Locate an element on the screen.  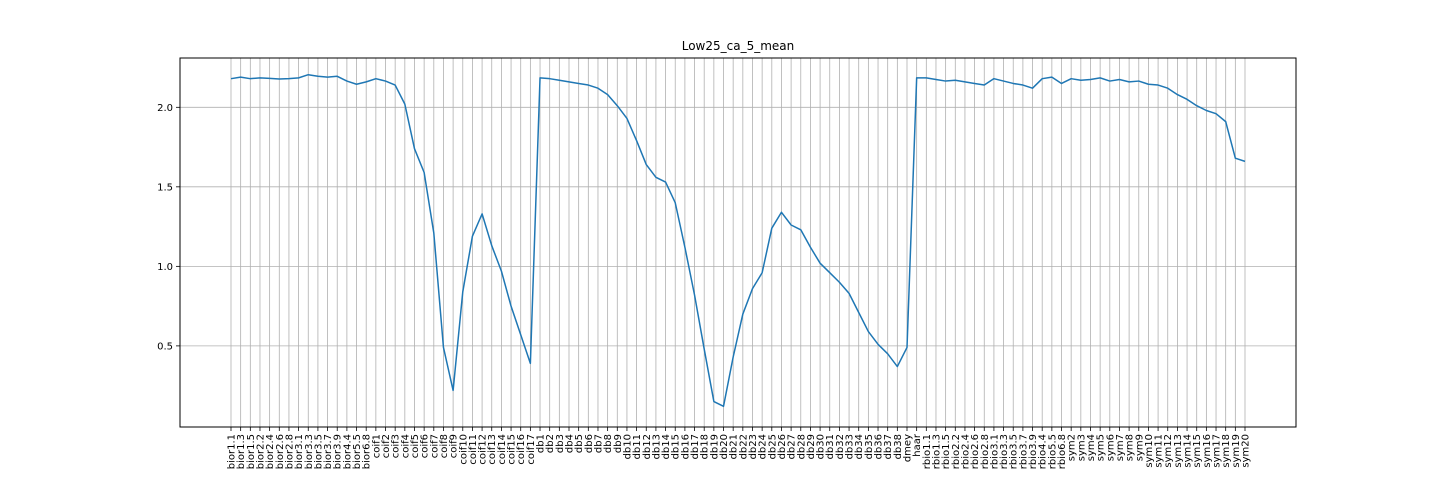
x-tick-label: db19 is located at coordinates (714, 446).